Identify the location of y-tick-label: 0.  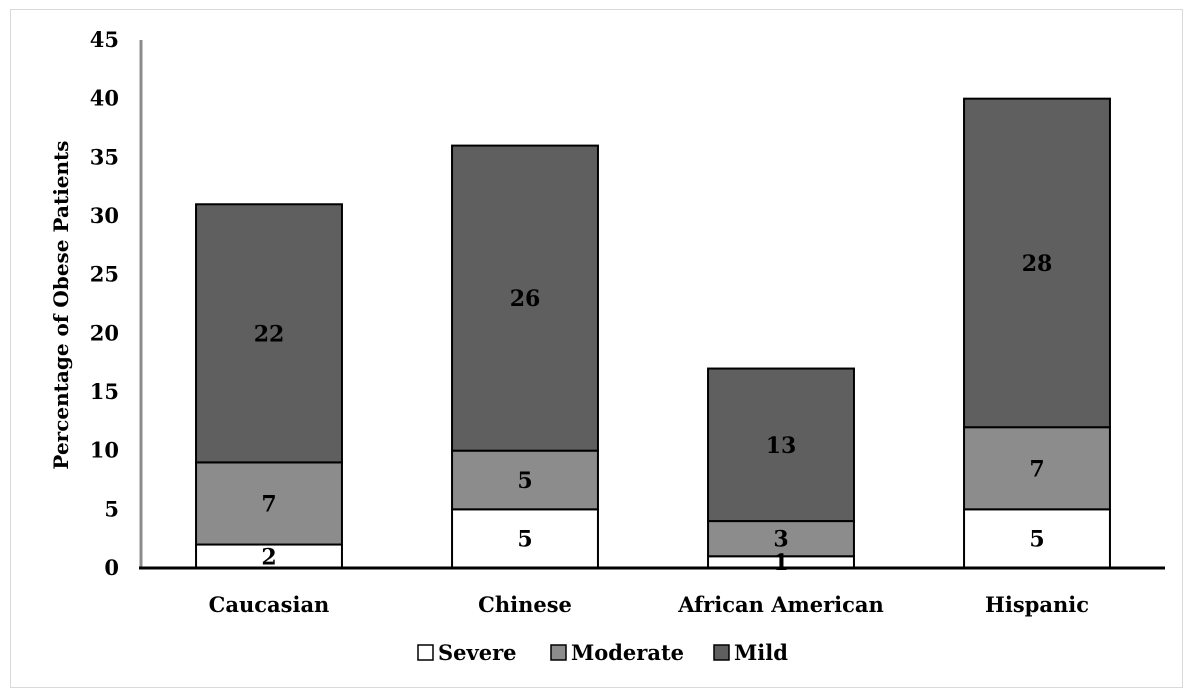
(111, 567).